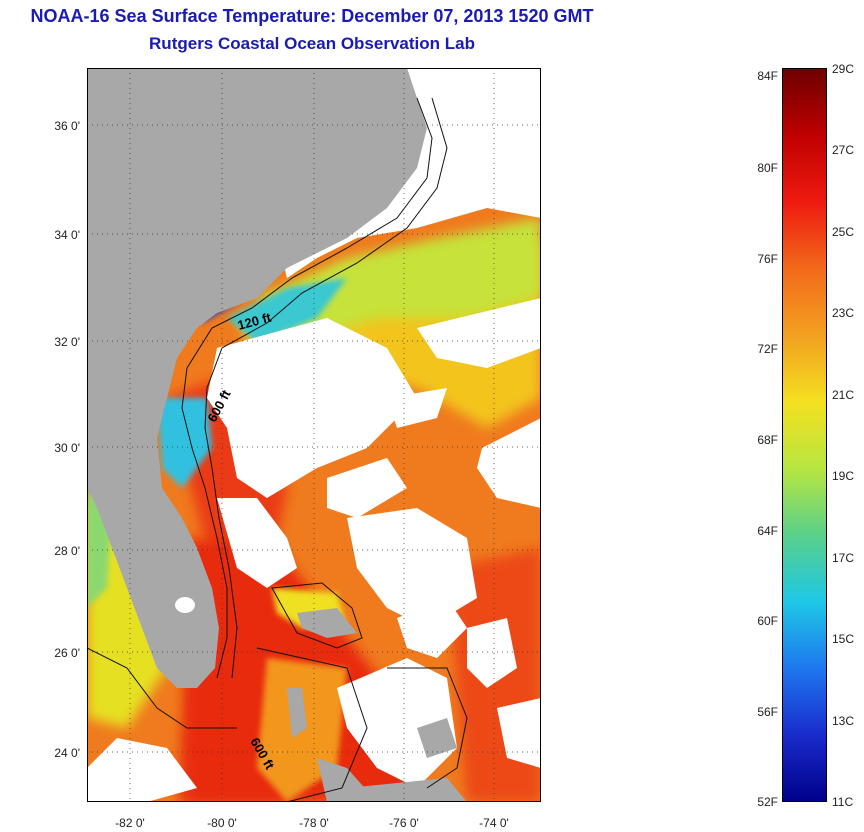 The width and height of the screenshot is (864, 832). I want to click on colorbar-celsius-label: 29C, so click(843, 69).